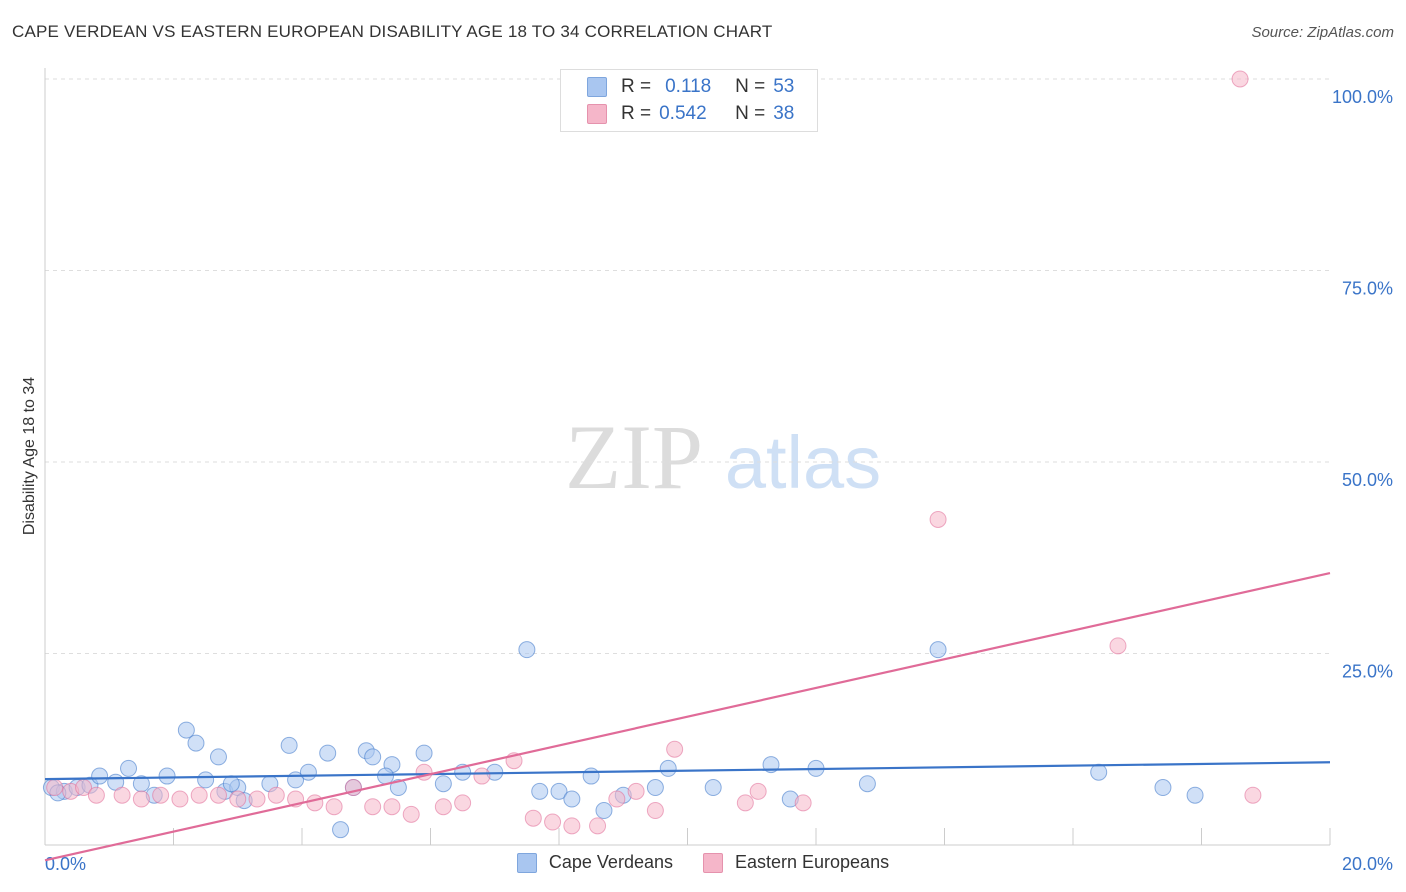 This screenshot has width=1406, height=892. I want to click on legend-n-value: 53, so click(784, 86).